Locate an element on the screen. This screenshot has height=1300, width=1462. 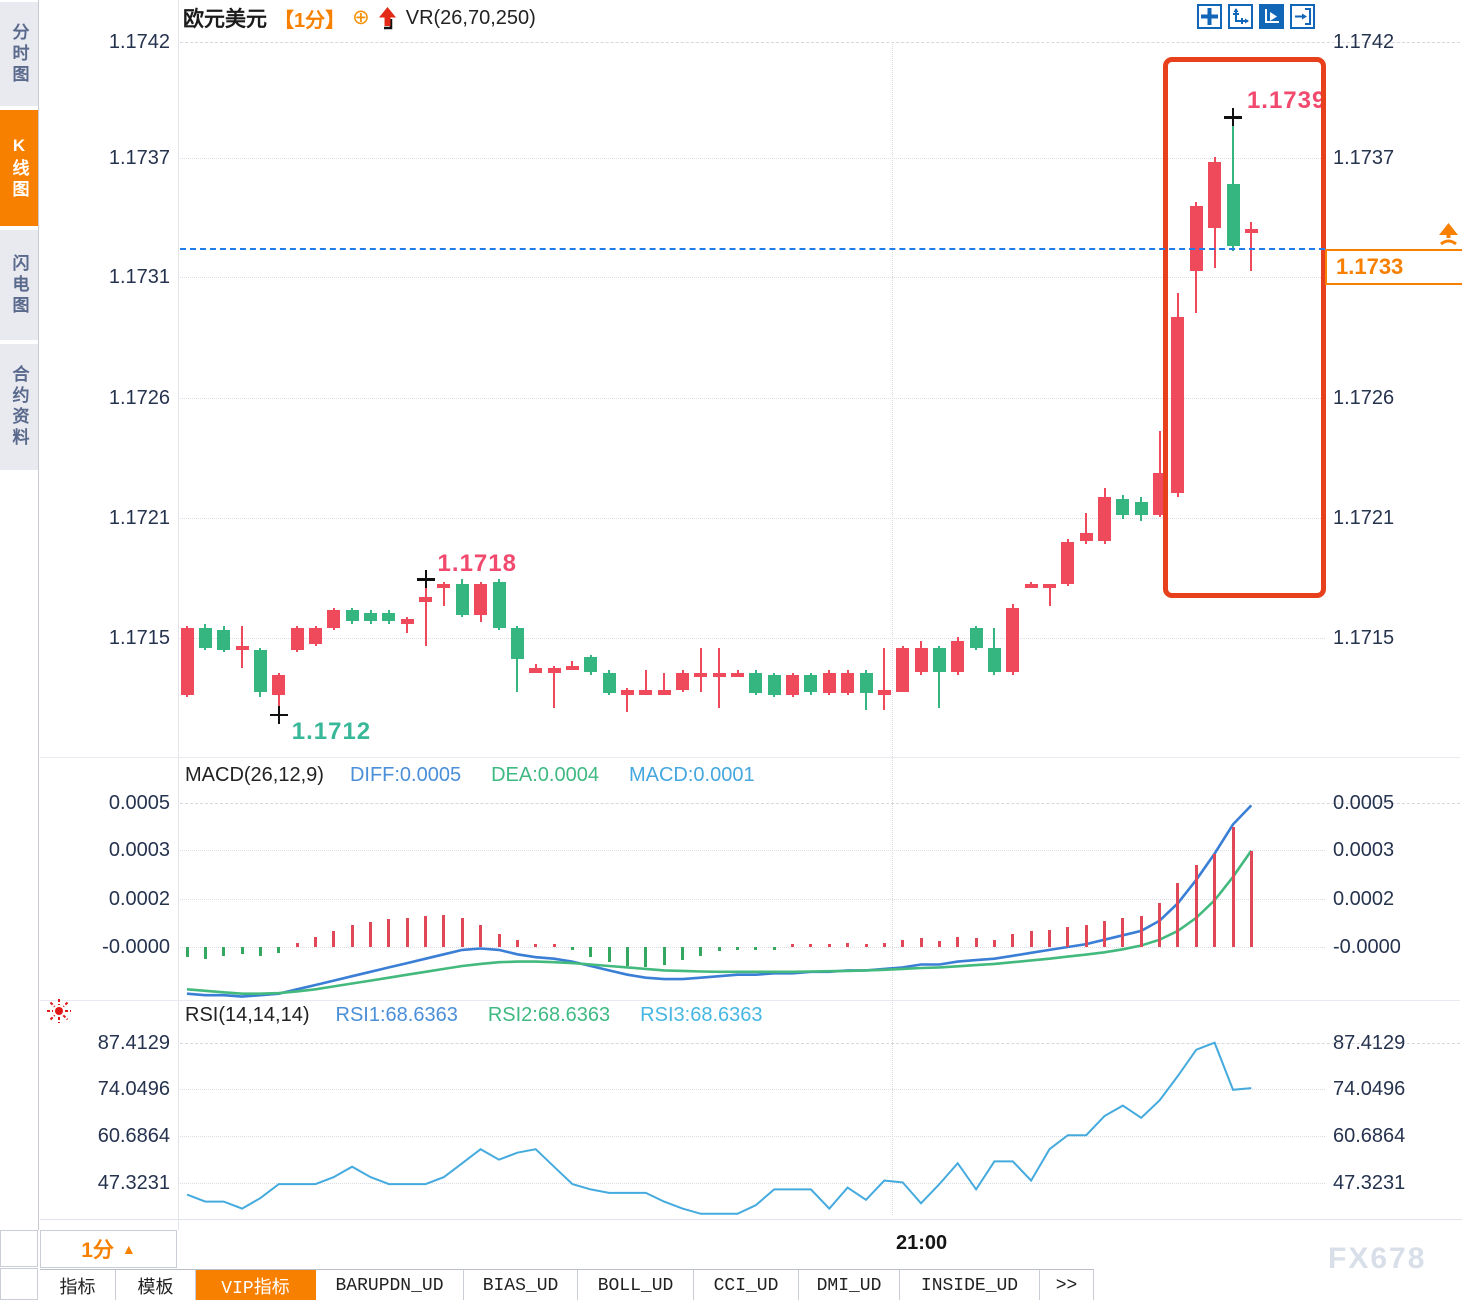
price-axis-label-left: 1.1731 is located at coordinates (139, 277).